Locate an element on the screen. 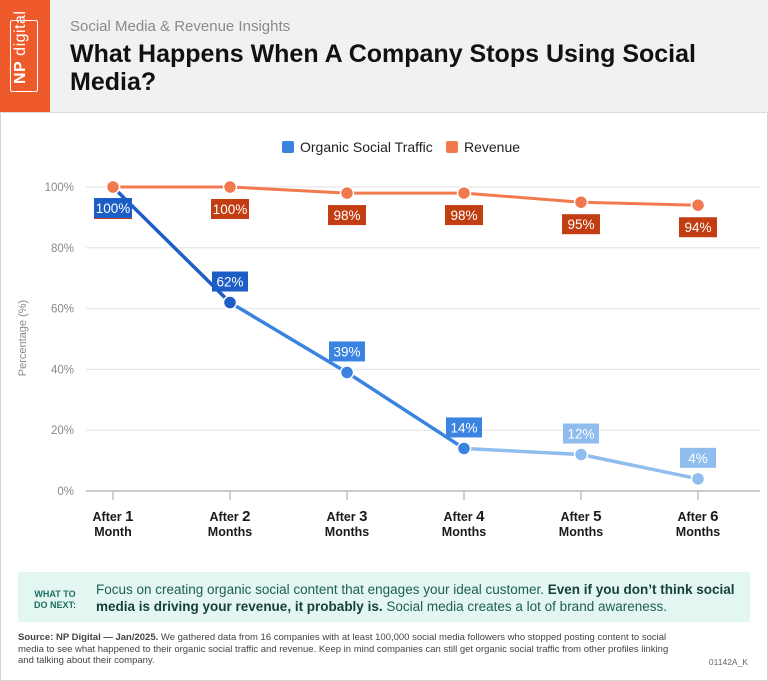  revenue-data-label: 94% is located at coordinates (697, 227).